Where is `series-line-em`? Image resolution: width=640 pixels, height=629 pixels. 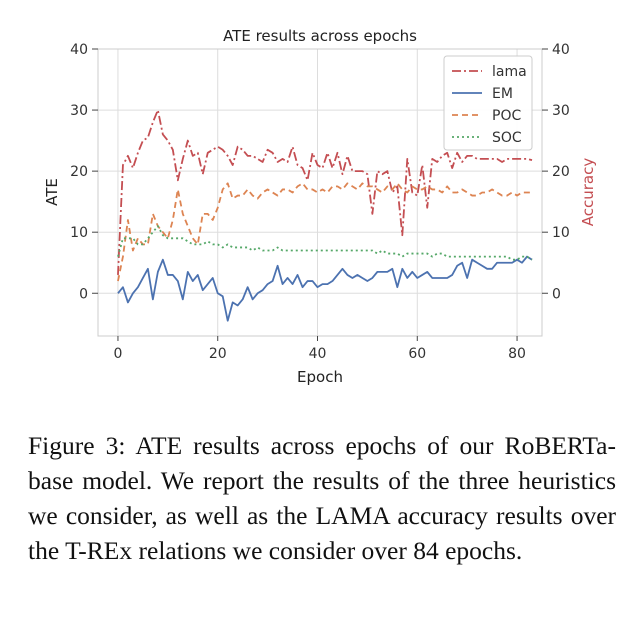
series-line-em is located at coordinates (325, 288).